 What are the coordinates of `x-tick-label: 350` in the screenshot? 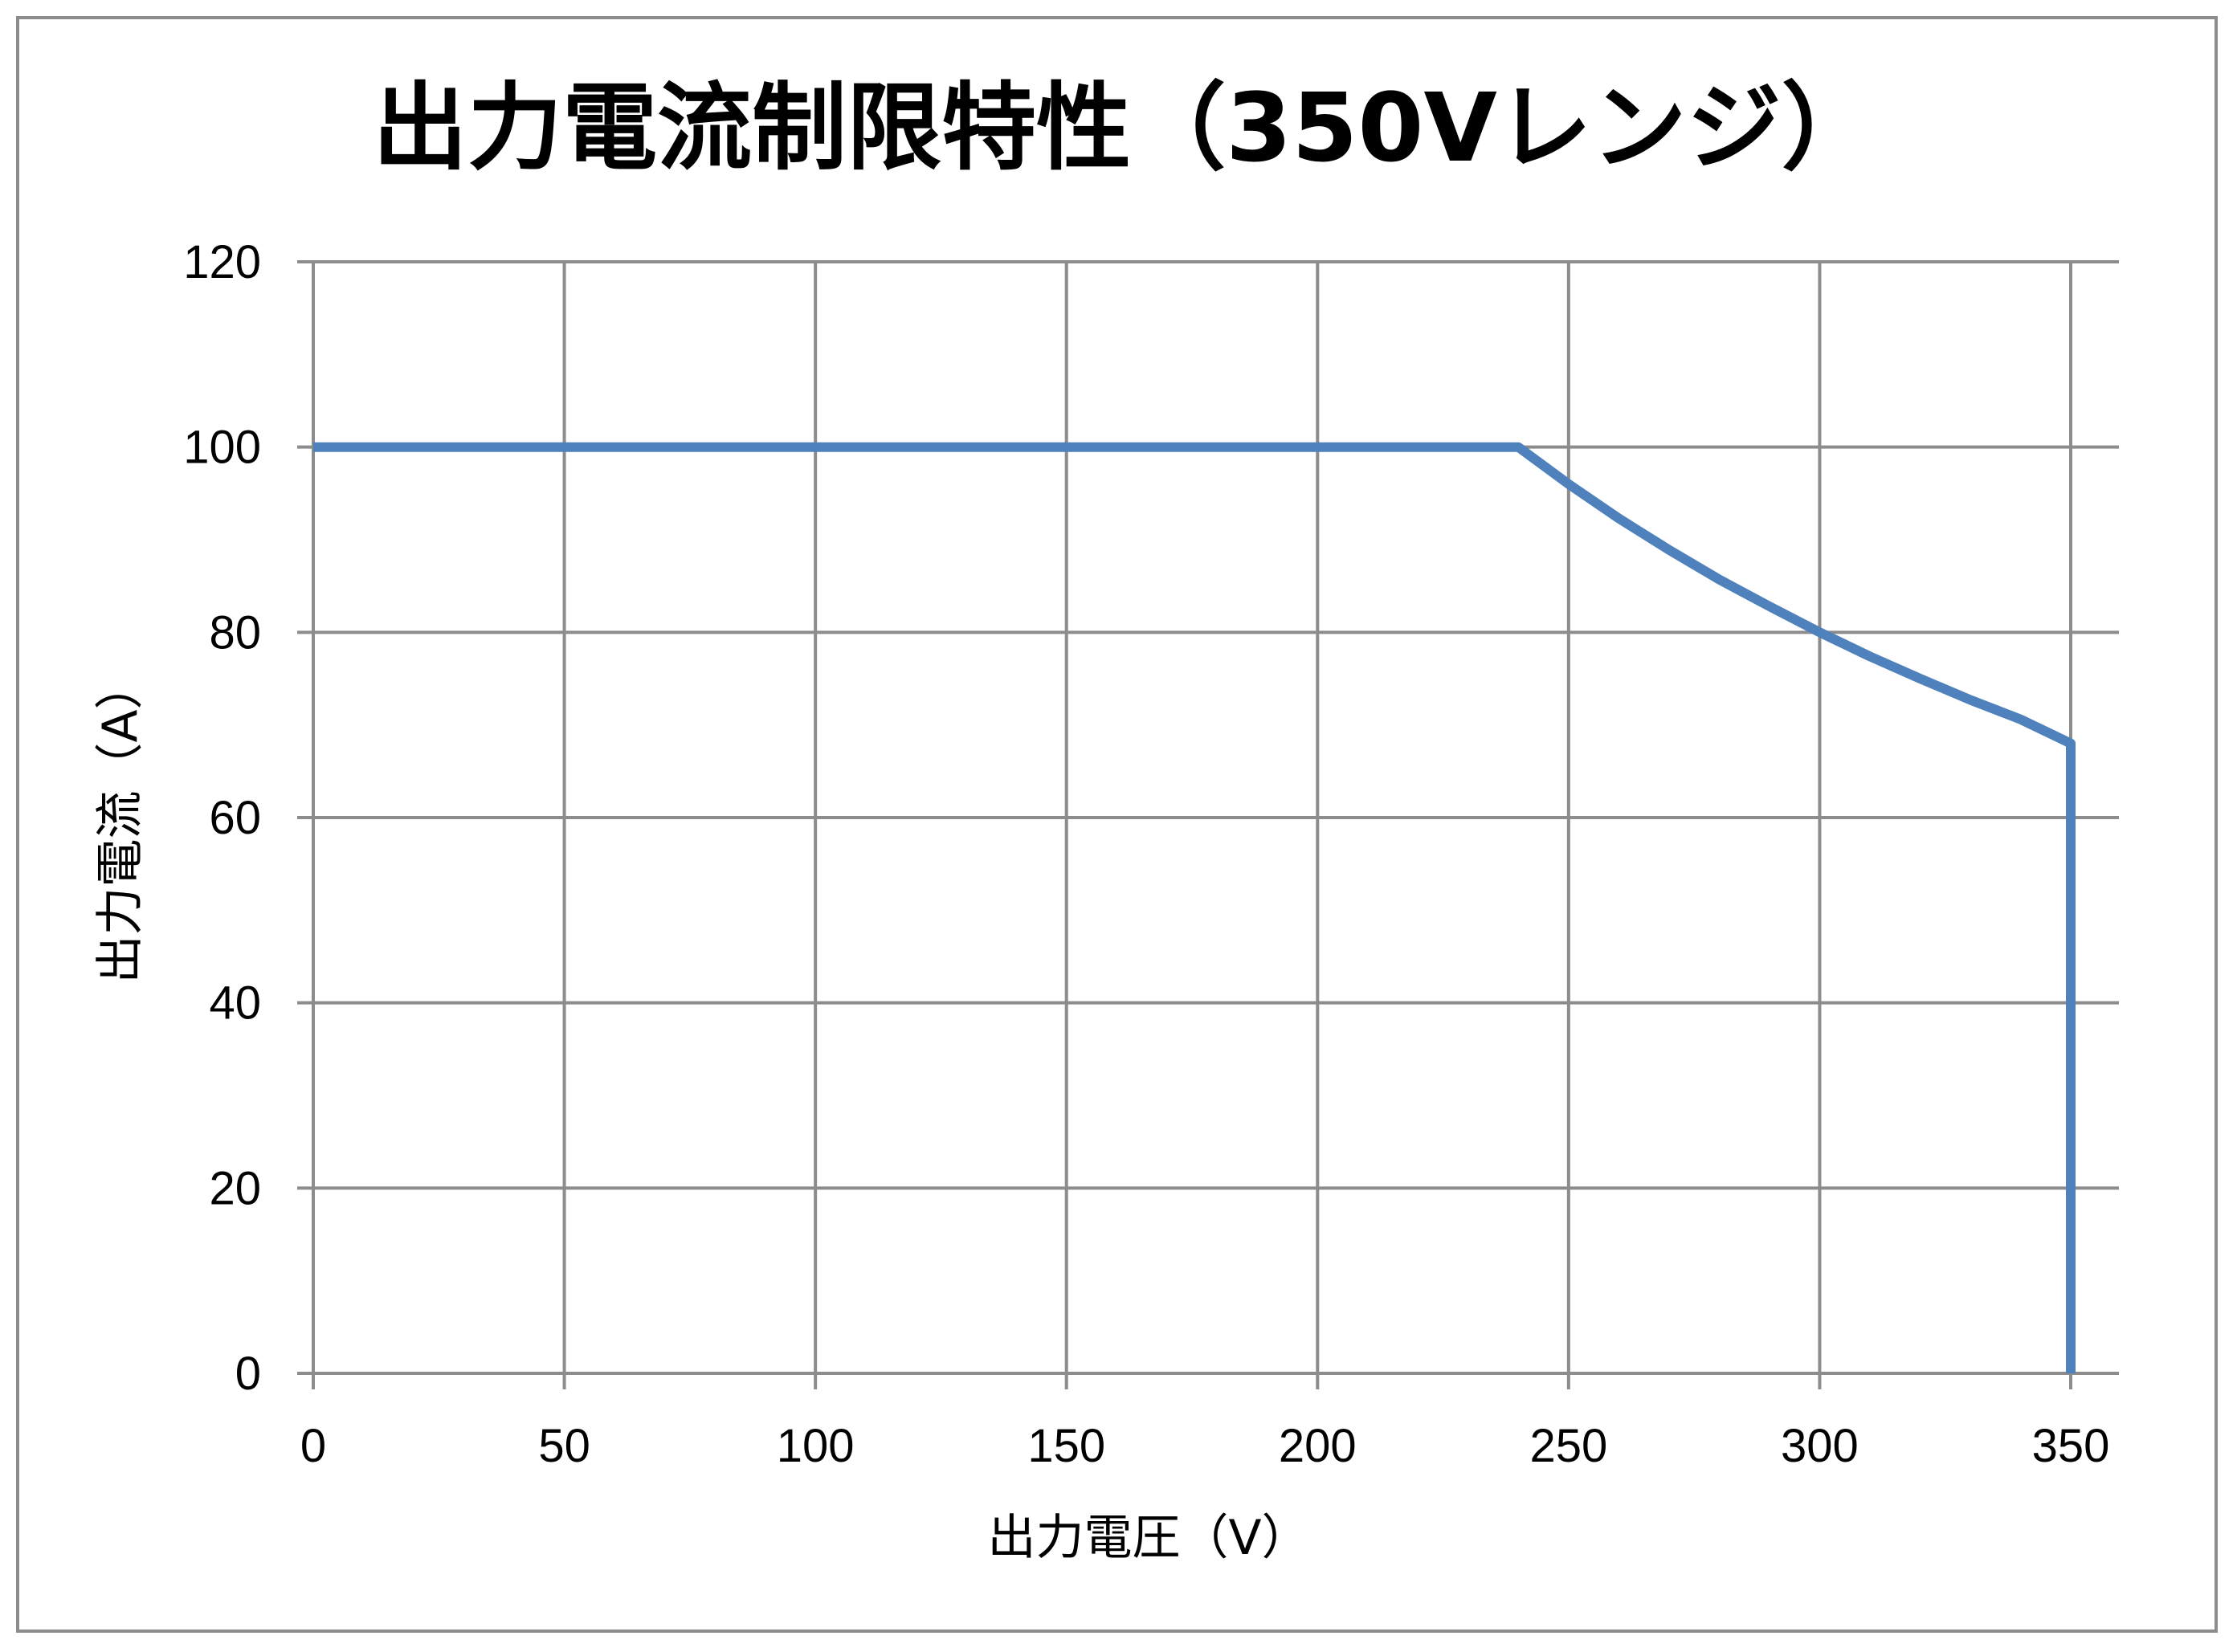 It's located at (2071, 1446).